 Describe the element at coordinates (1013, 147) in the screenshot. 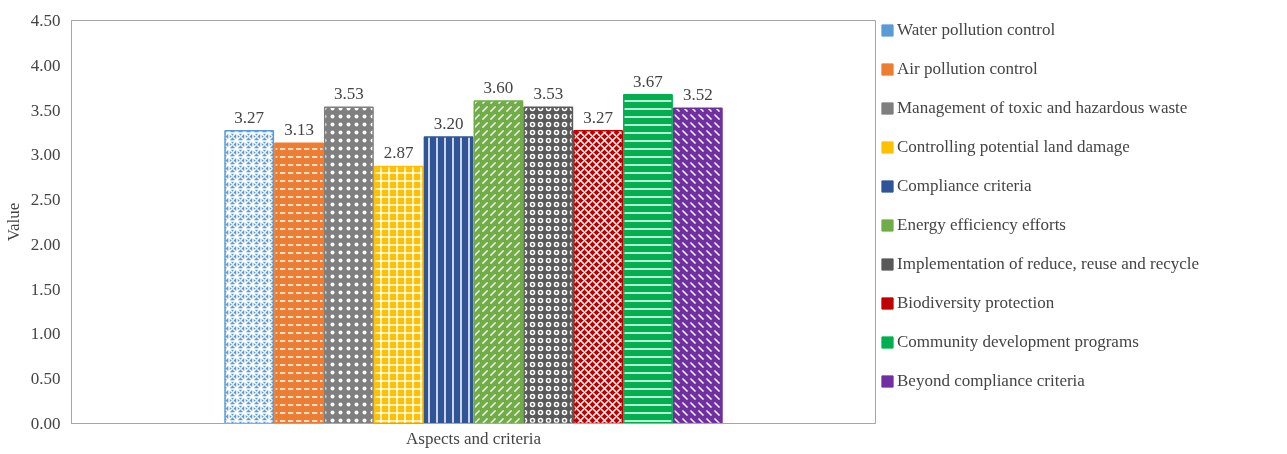

I see `legend-label: Controlling potential land damage` at that location.